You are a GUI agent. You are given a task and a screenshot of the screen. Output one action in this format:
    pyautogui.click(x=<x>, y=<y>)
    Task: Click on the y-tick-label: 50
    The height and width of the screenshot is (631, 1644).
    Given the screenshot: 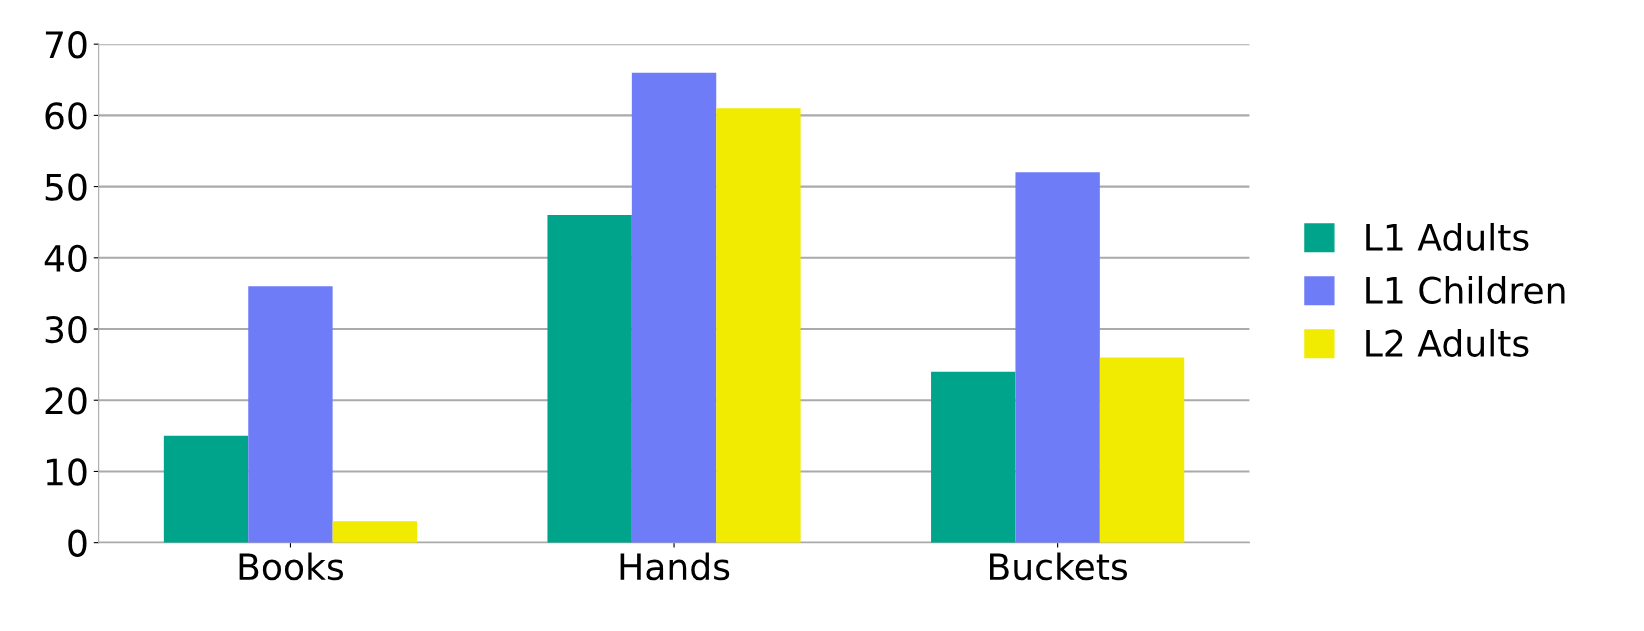 What is the action you would take?
    pyautogui.click(x=66, y=187)
    